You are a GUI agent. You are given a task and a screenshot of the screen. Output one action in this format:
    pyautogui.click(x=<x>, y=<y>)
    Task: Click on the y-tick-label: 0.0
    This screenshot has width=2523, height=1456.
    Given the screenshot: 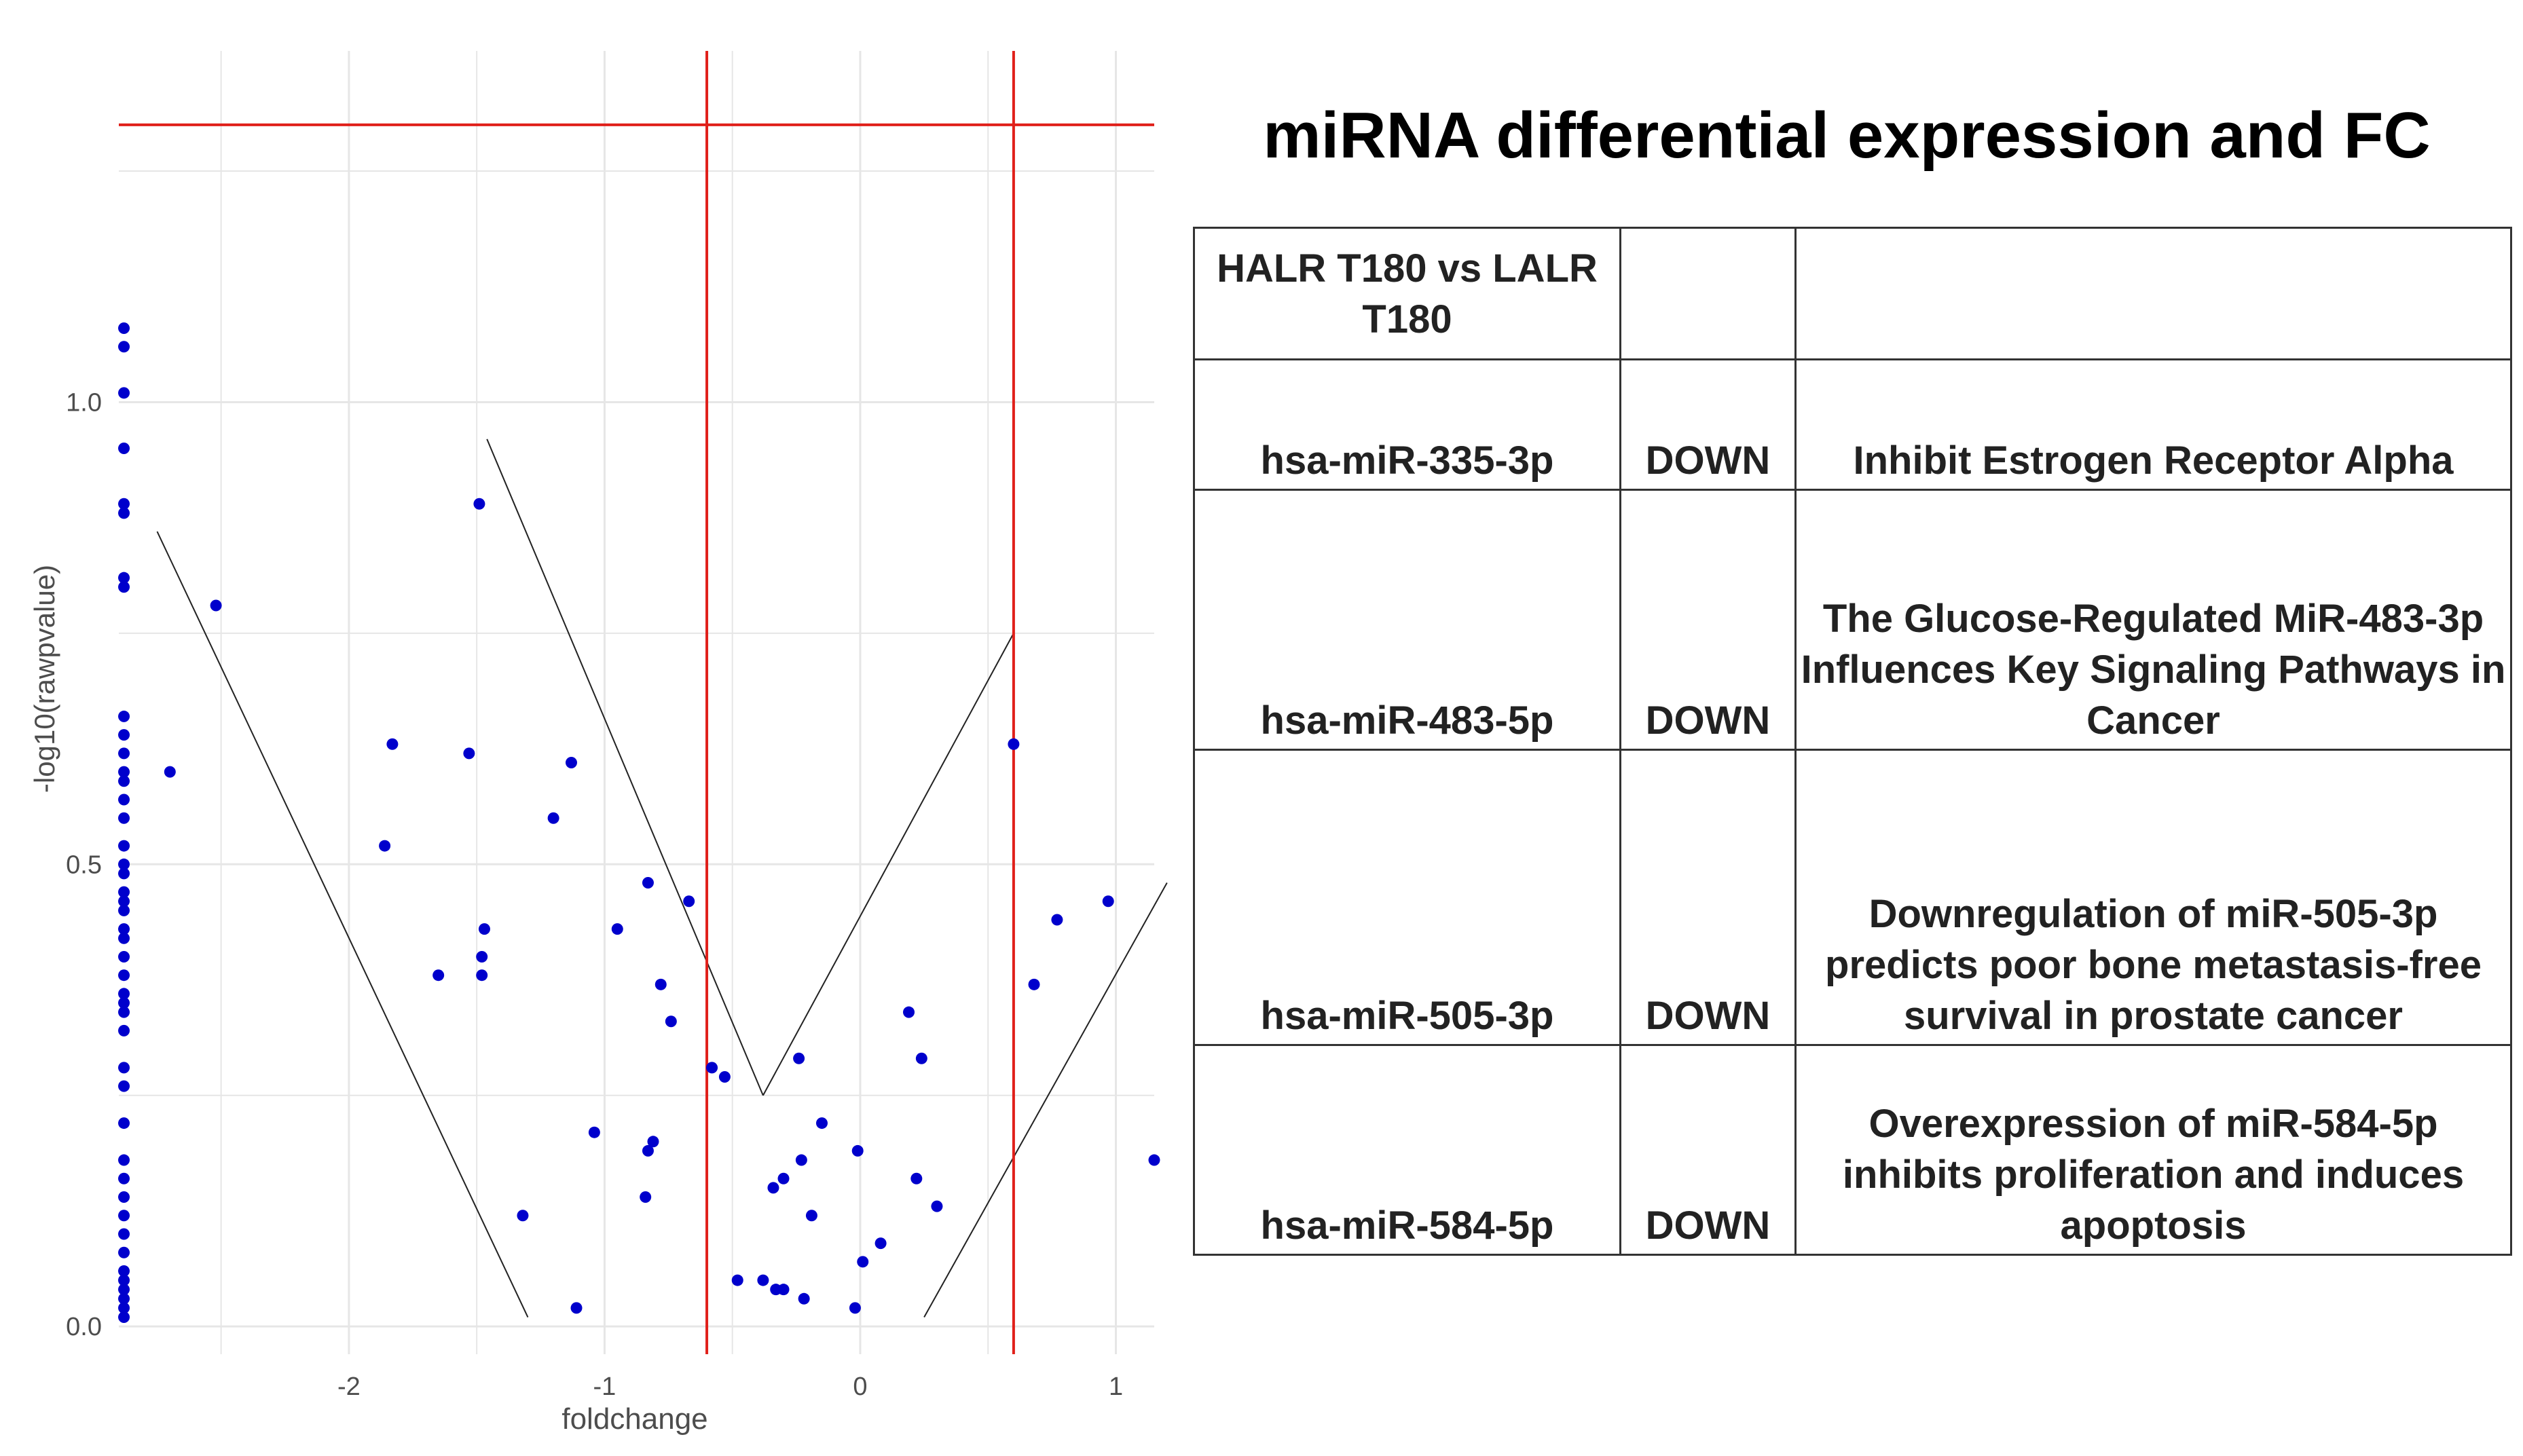 What is the action you would take?
    pyautogui.click(x=84, y=1327)
    